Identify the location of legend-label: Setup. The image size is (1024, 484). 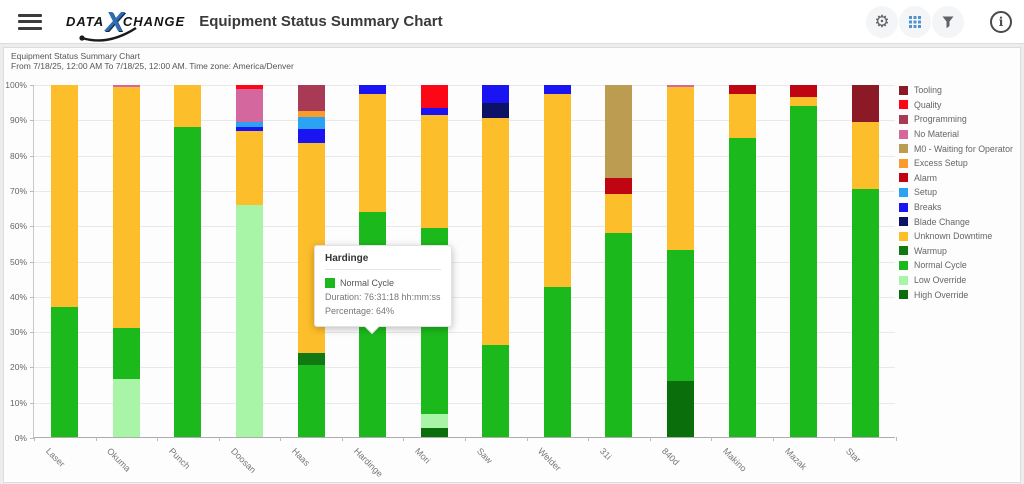
(925, 192).